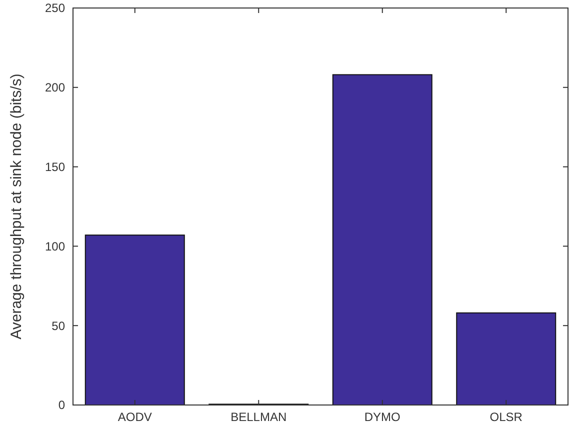  What do you see at coordinates (55, 8) in the screenshot?
I see `y-tick-label: 250` at bounding box center [55, 8].